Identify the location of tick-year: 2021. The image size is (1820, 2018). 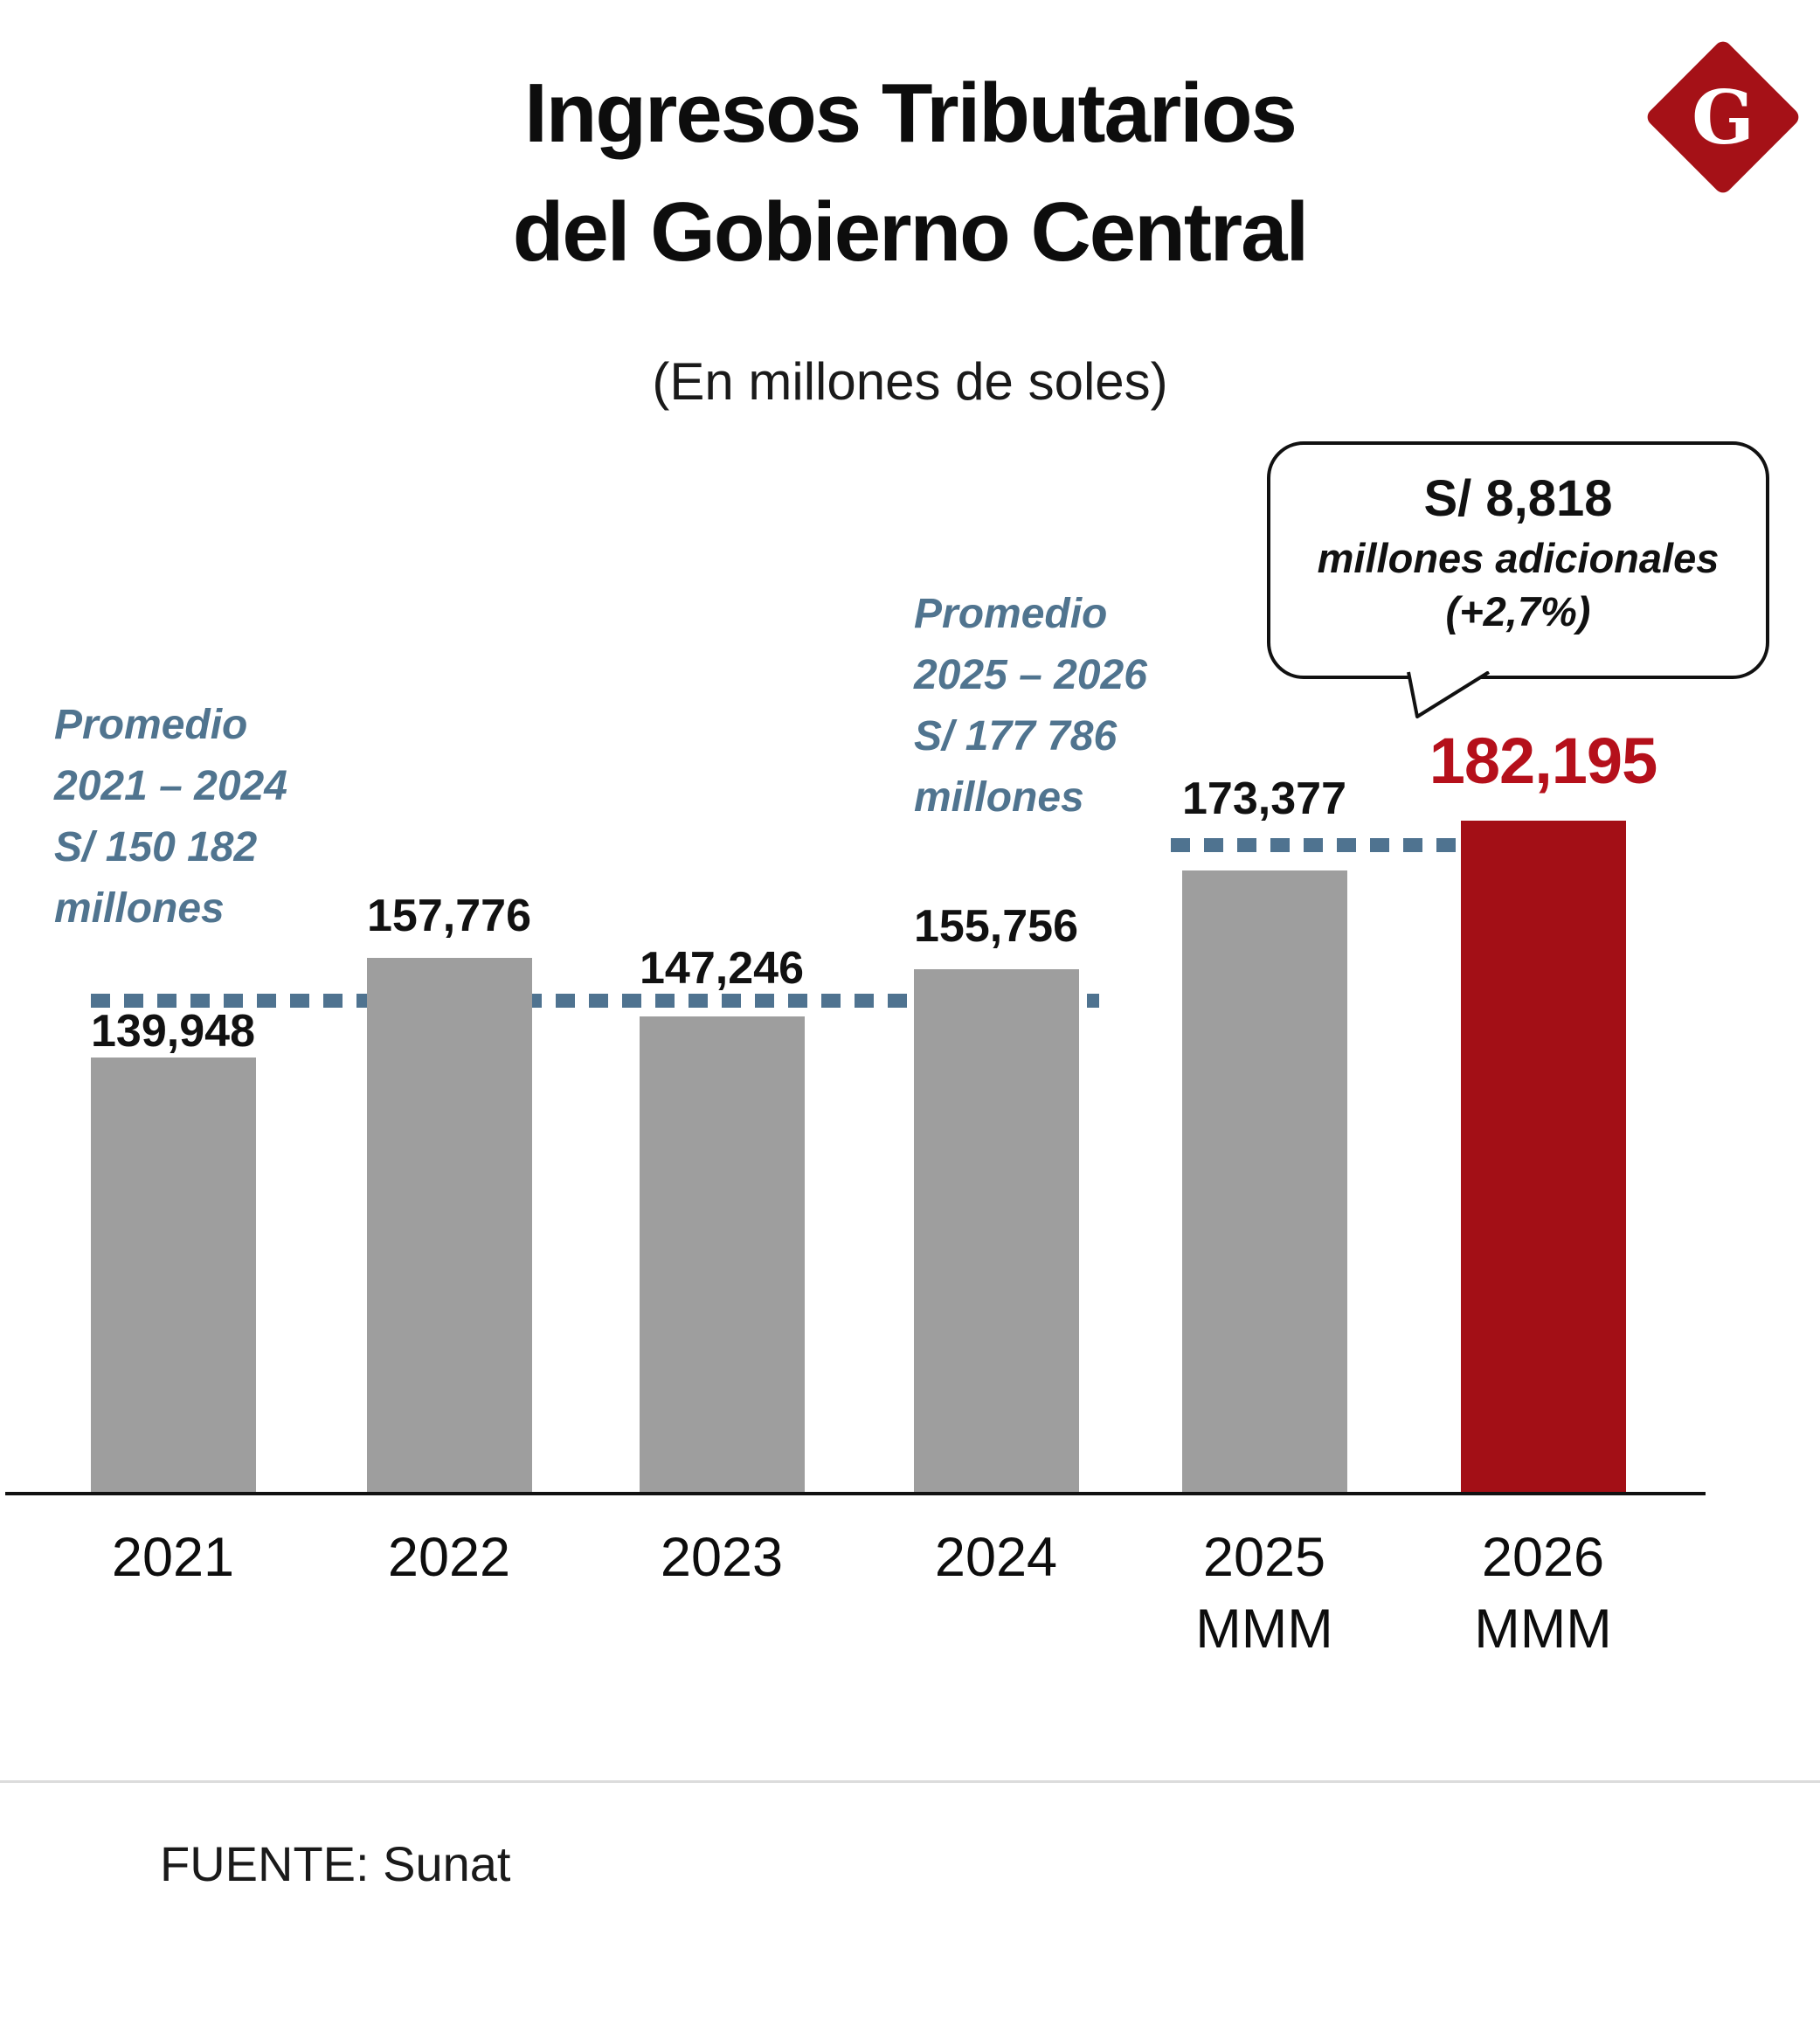
(173, 1557).